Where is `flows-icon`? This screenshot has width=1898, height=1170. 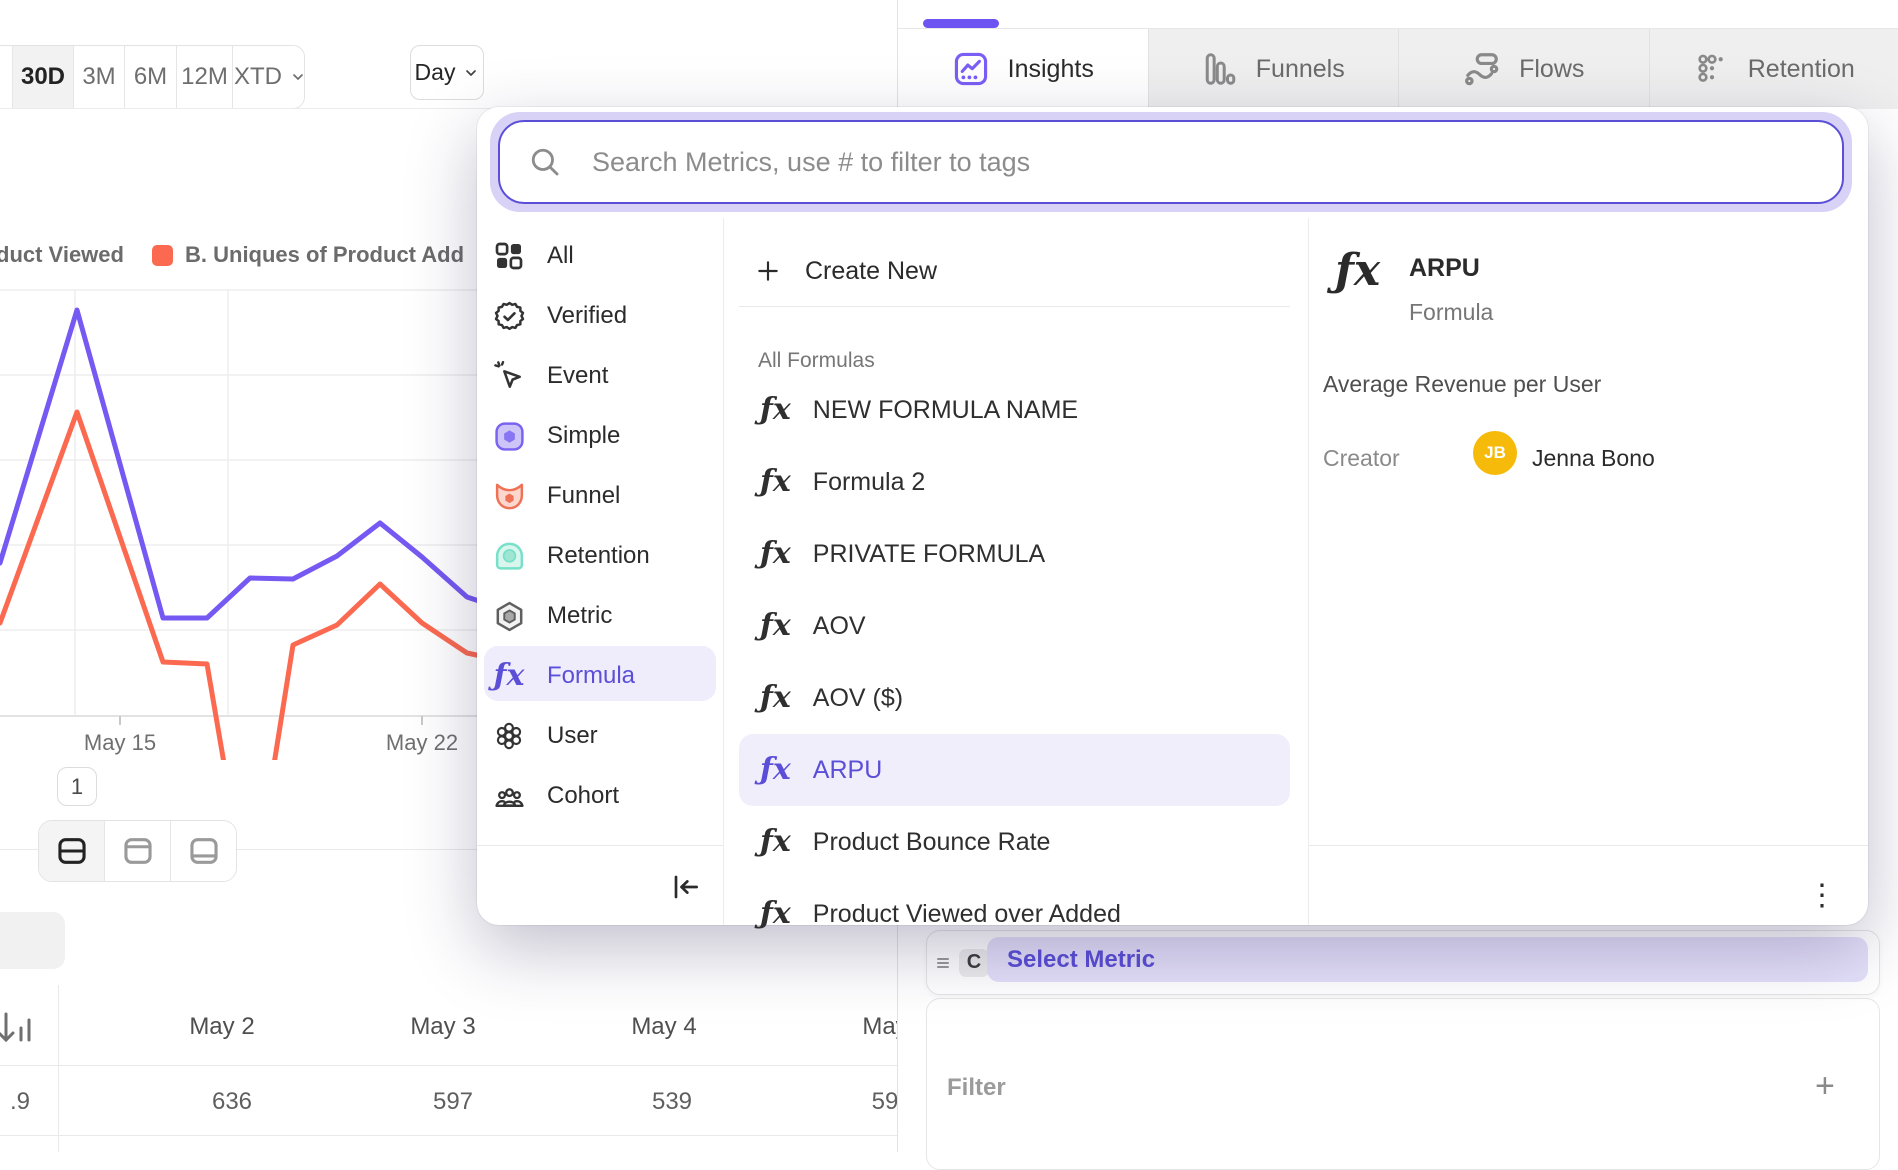 flows-icon is located at coordinates (1482, 69).